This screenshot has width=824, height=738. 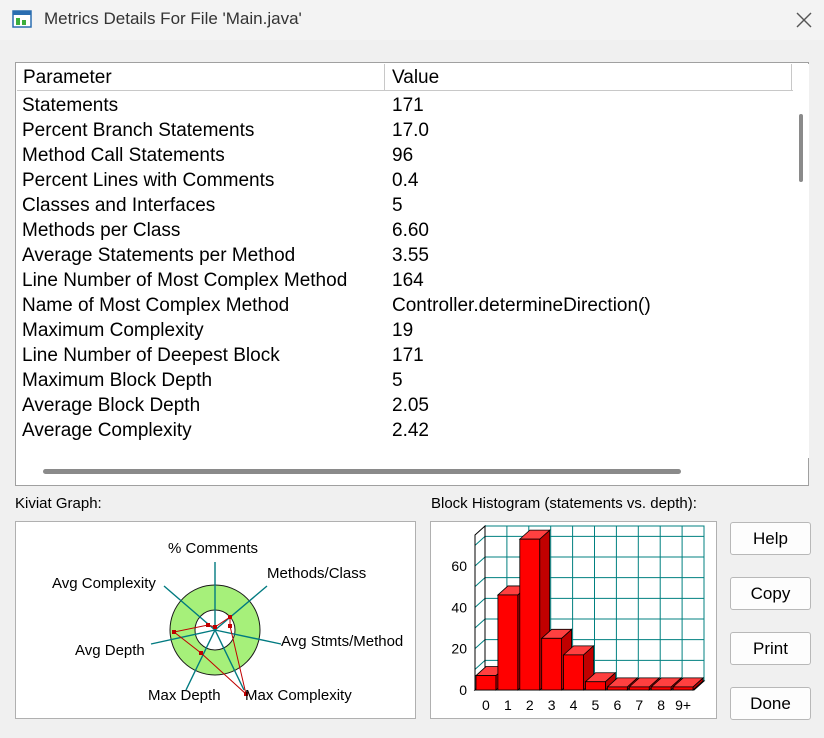 What do you see at coordinates (110, 650) in the screenshot?
I see `kiviat-axis-avg-depth: Avg Depth` at bounding box center [110, 650].